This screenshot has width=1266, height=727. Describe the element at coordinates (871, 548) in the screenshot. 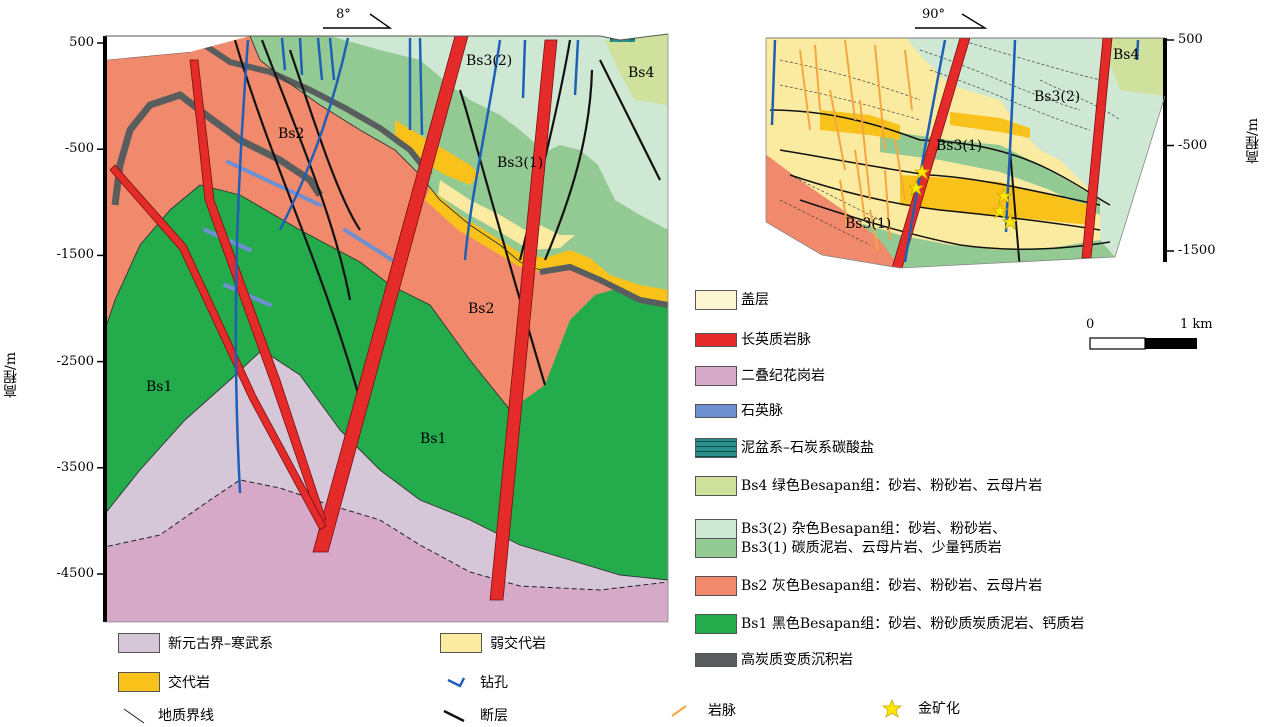

I see `legend-label-bs31: Bs3(1) 碳质泥岩、云母片岩、少量钙质岩` at that location.